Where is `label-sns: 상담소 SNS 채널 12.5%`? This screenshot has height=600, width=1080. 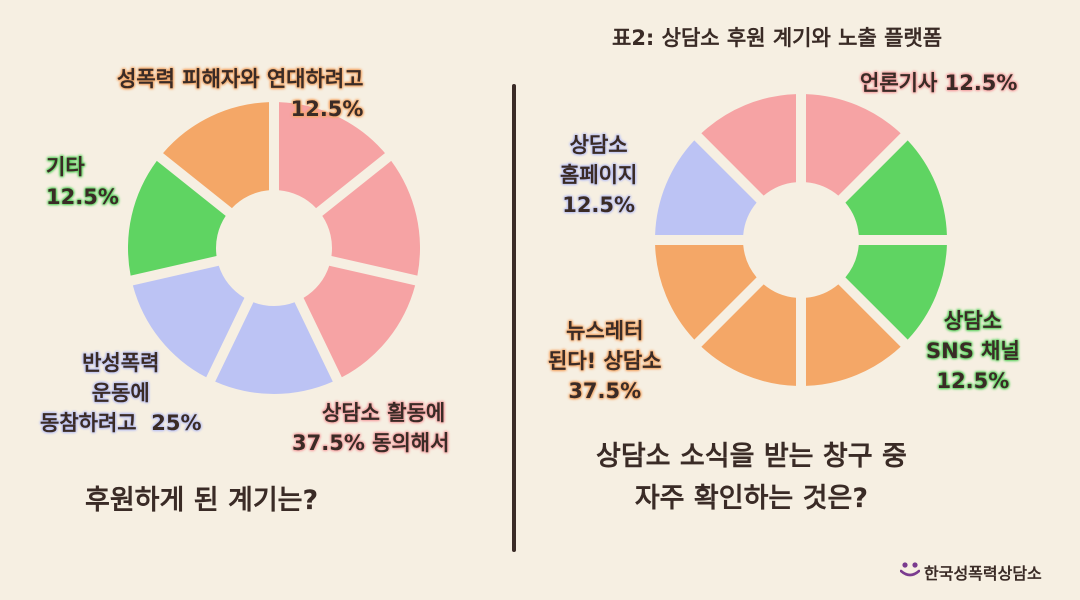
label-sns: 상담소 SNS 채널 12.5% is located at coordinates (973, 351).